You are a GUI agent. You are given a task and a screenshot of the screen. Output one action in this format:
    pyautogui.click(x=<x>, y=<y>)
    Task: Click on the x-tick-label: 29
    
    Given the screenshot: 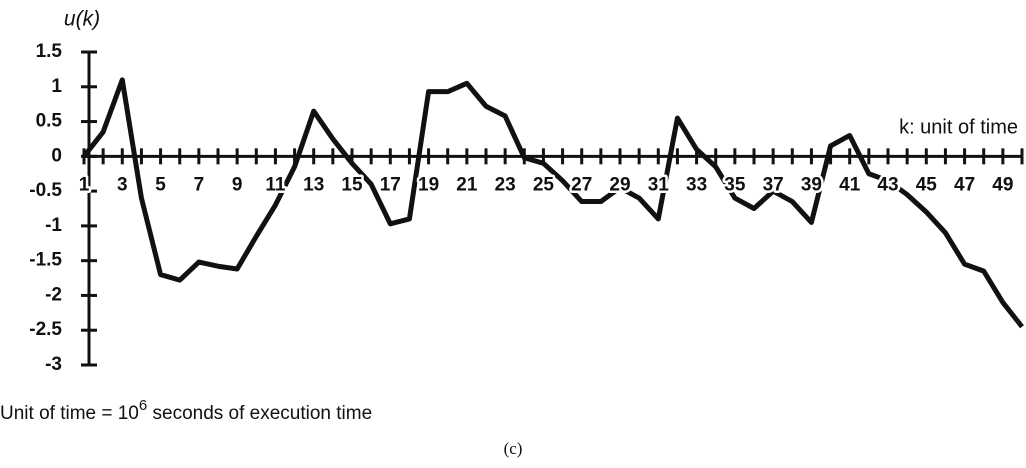 What is the action you would take?
    pyautogui.click(x=619, y=184)
    